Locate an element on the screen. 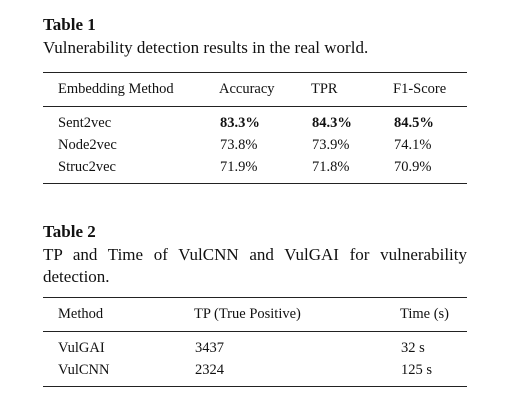 This screenshot has height=407, width=511. table-row: Node2vec 73.8% 73.9% 74.1% is located at coordinates (255, 145).